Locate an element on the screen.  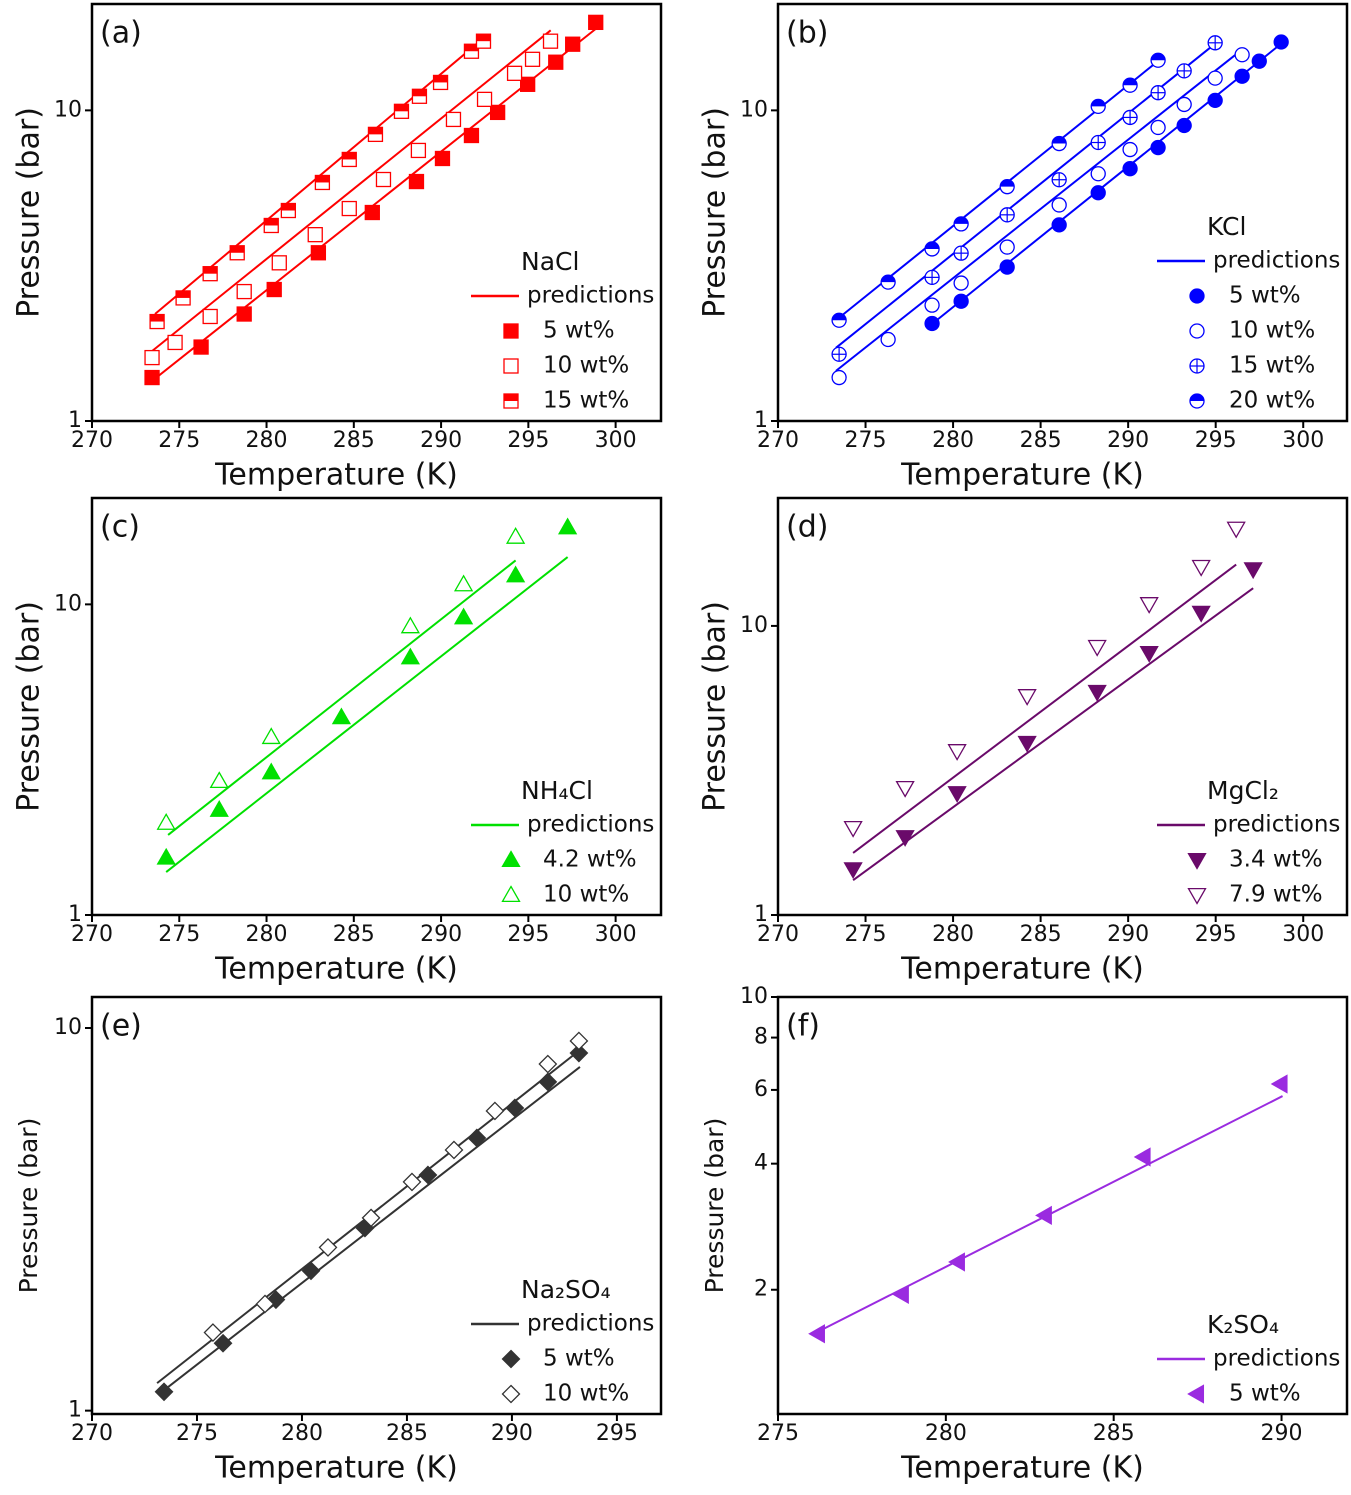
x-tick-label: 270 is located at coordinates (778, 440).